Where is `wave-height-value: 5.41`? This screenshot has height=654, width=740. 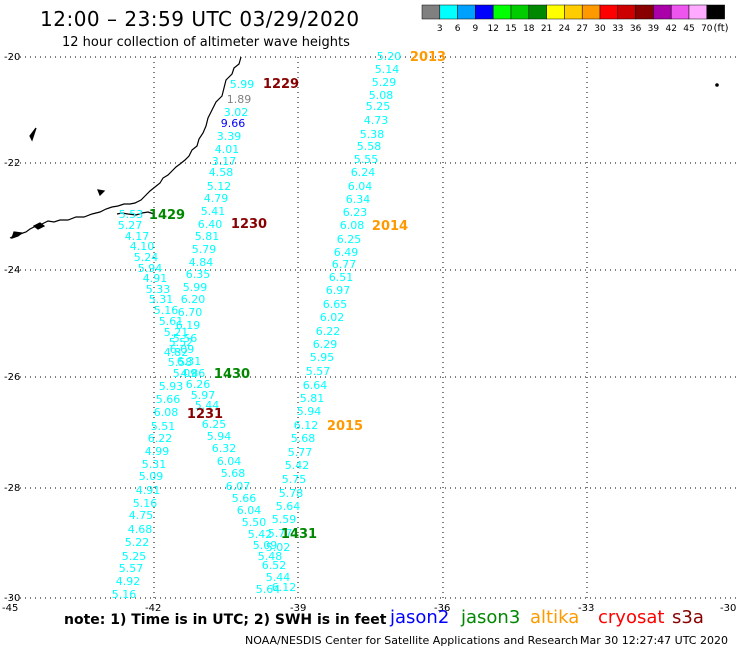 wave-height-value: 5.41 is located at coordinates (213, 211).